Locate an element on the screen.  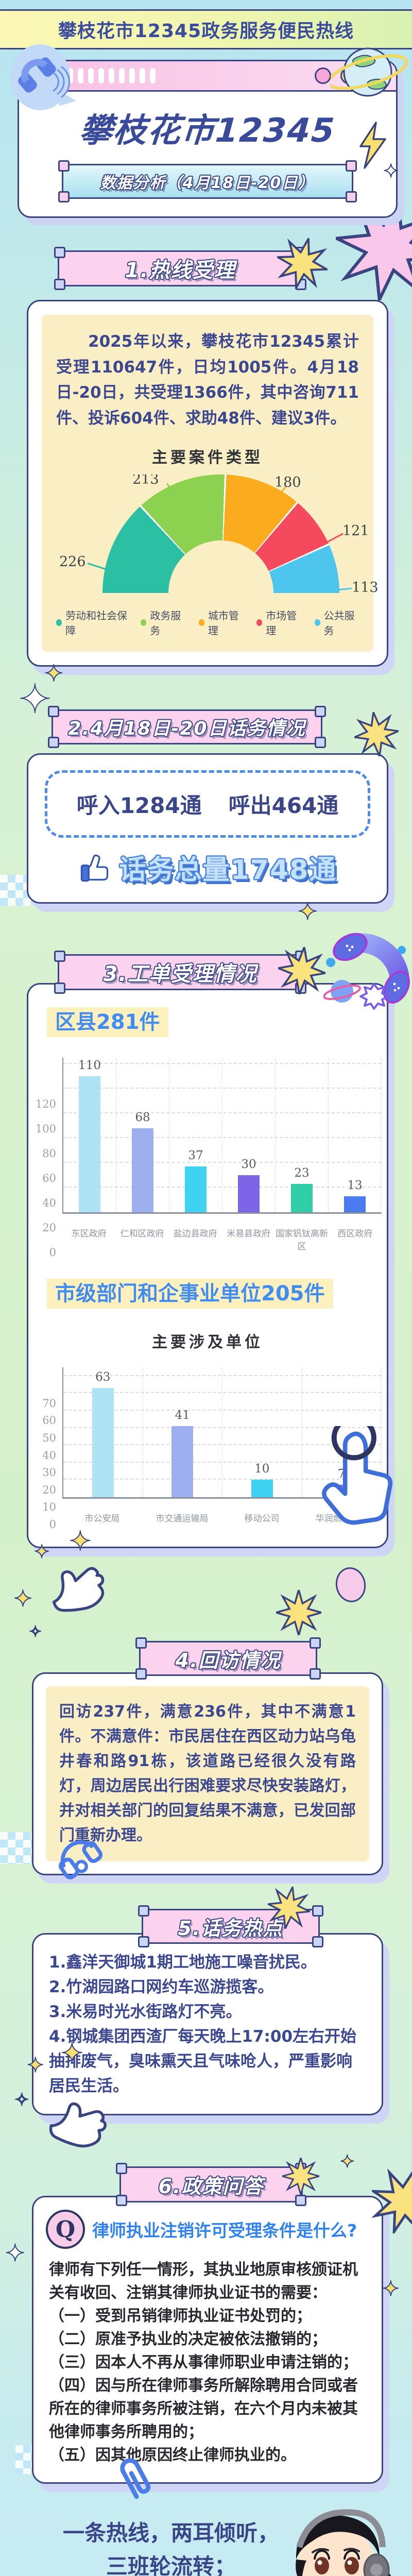
hot-topic-item: 1.鑫洋天御城1期工地施工噪音扰民。 is located at coordinates (183, 1963).